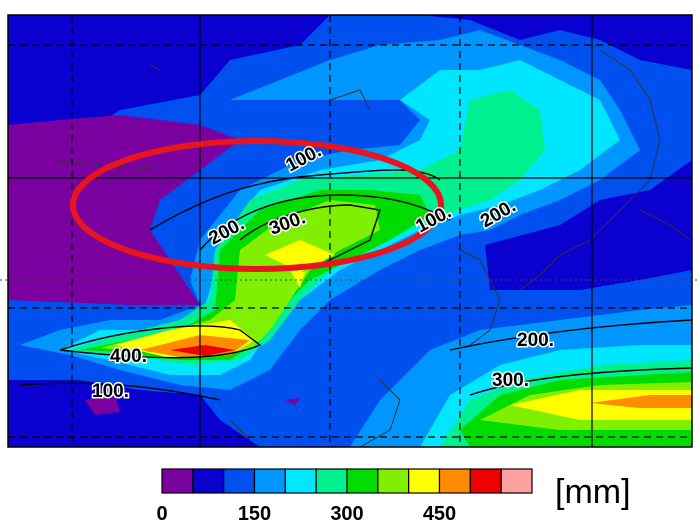 The image size is (700, 532). I want to click on colorbar-tick-label: 0, so click(161, 514).